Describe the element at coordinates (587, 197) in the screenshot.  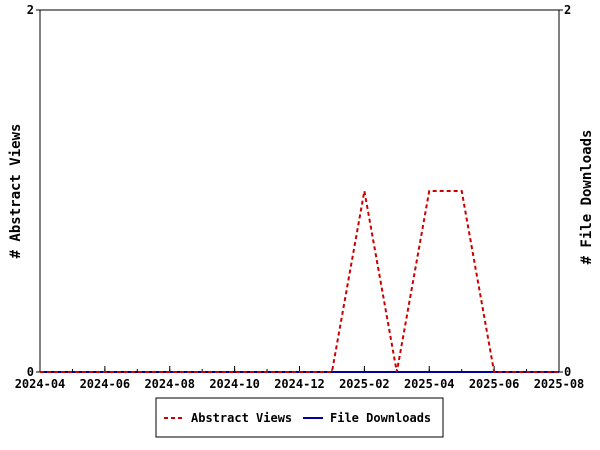
I see `y-axis-right-label: # File Downloads` at that location.